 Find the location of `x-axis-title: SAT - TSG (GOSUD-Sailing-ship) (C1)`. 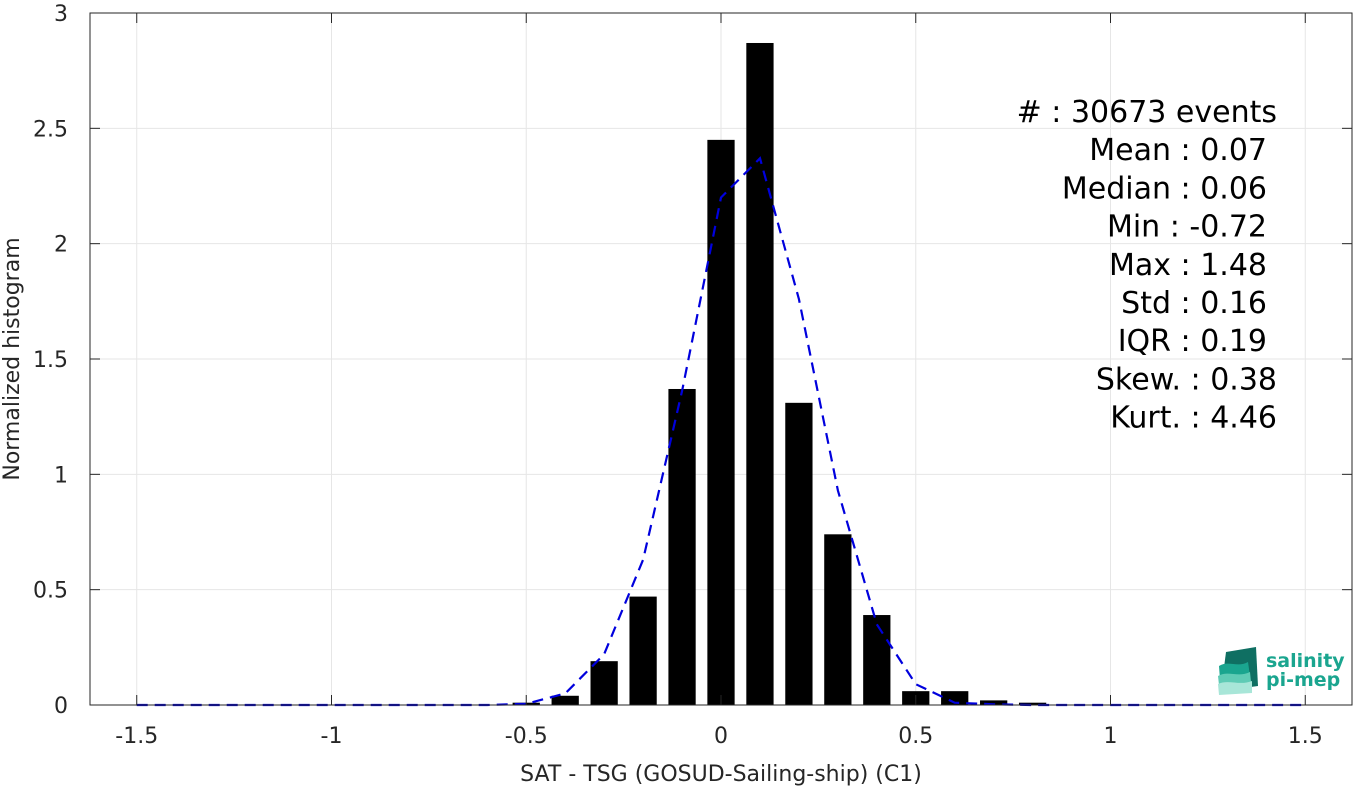

x-axis-title: SAT - TSG (GOSUD-Sailing-ship) (C1) is located at coordinates (721, 774).